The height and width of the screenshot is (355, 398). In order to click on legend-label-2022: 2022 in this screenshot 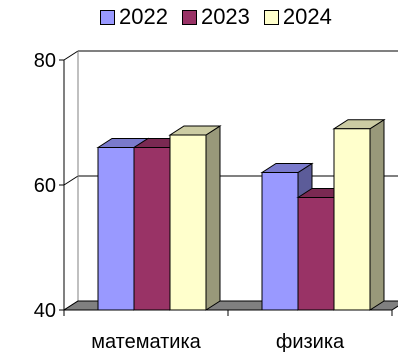, I will do `click(143, 16)`.